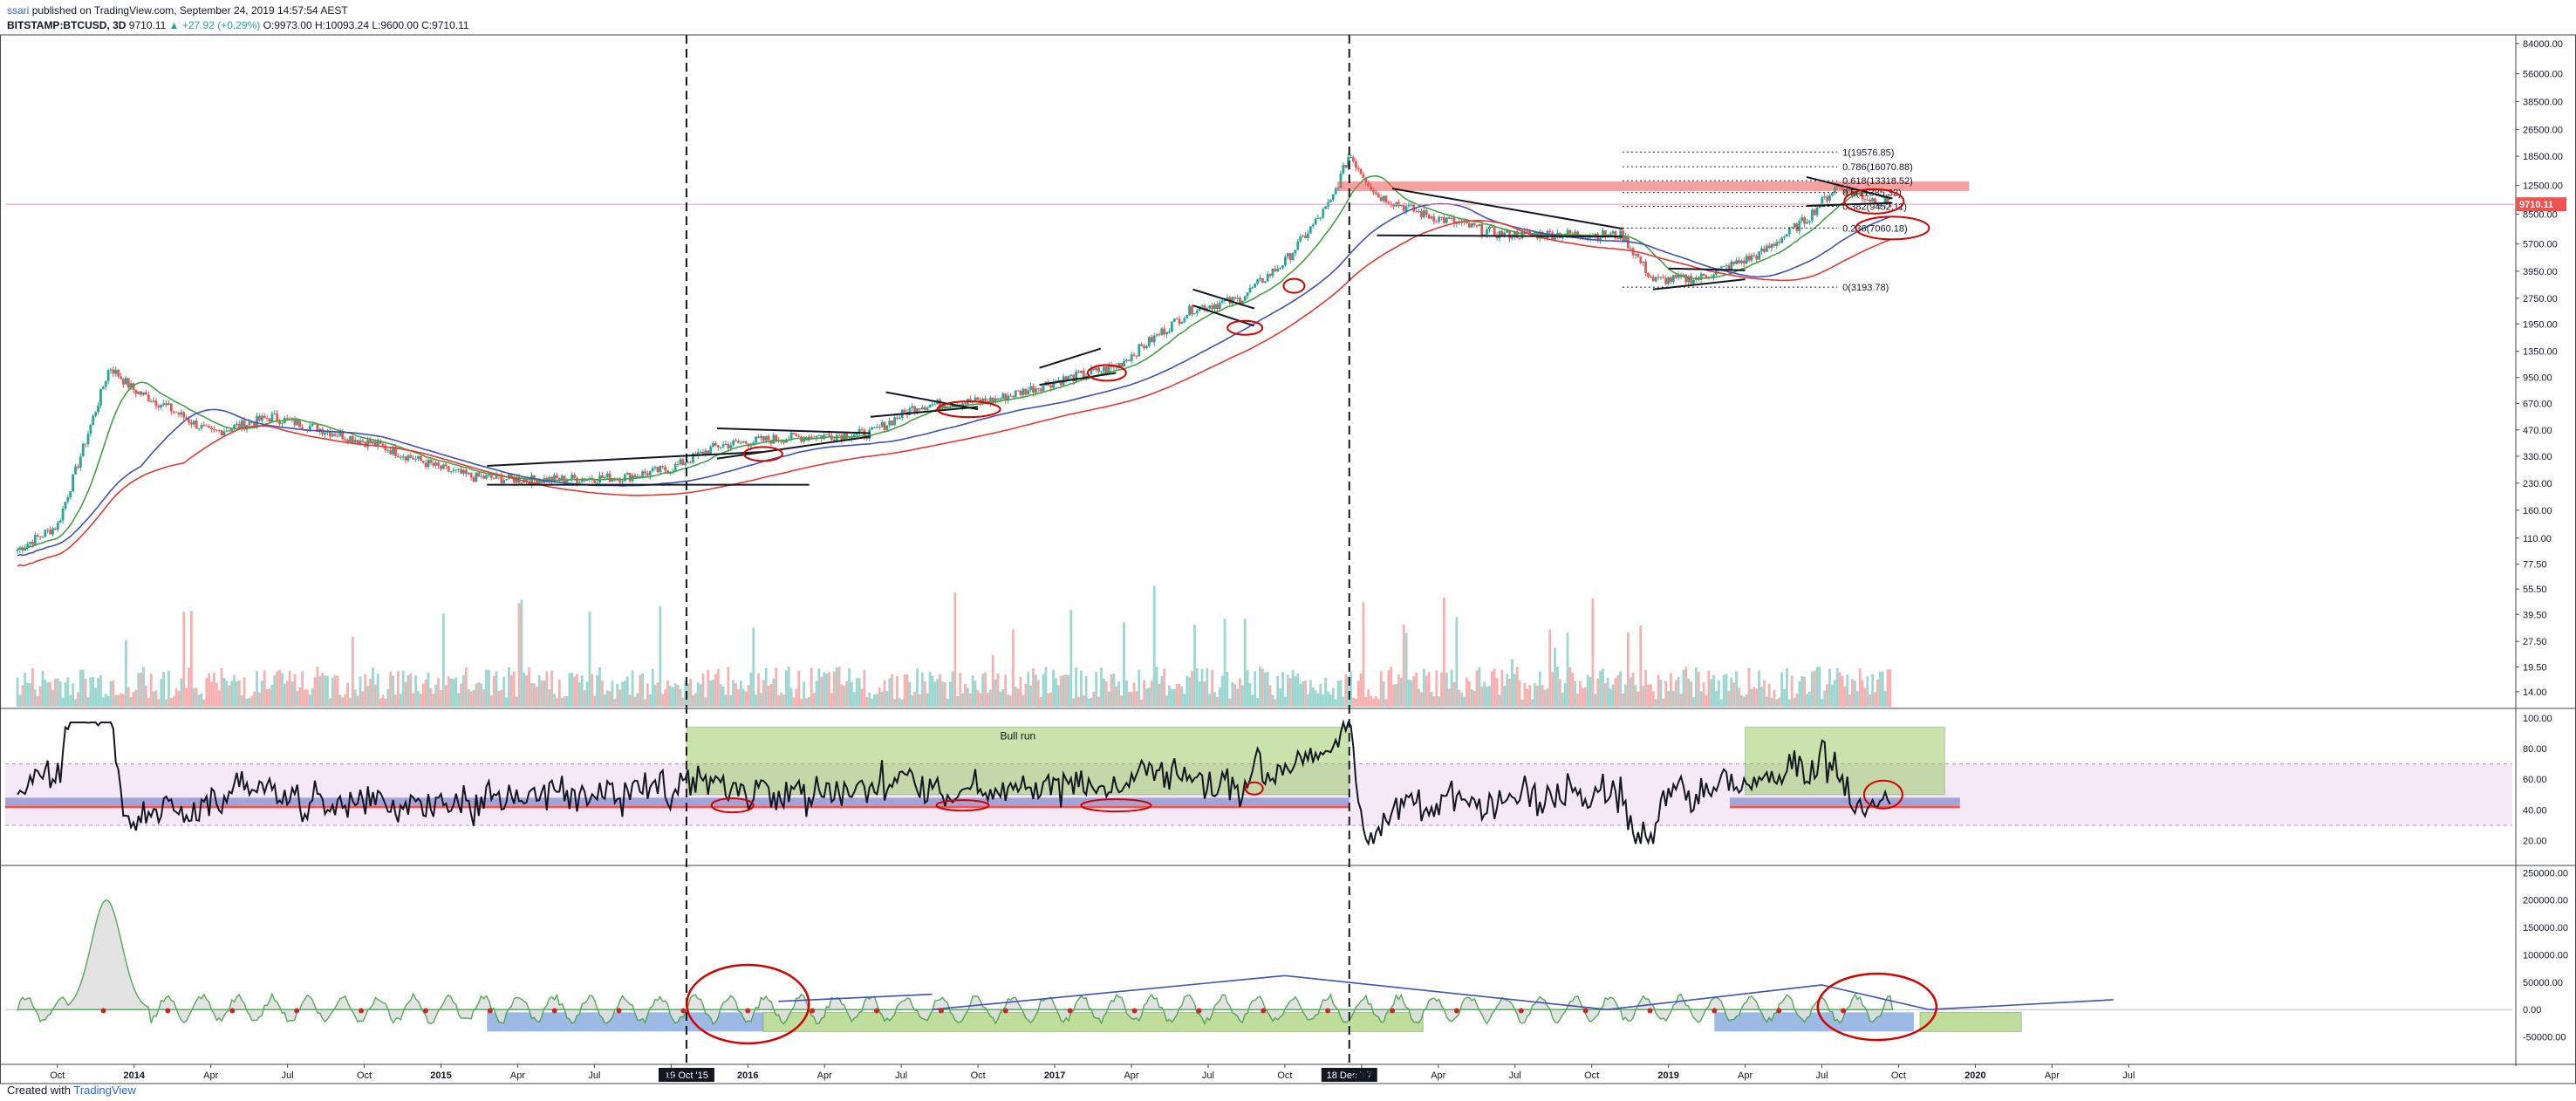 This screenshot has height=1101, width=2576. I want to click on author-link: ssari, so click(18, 10).